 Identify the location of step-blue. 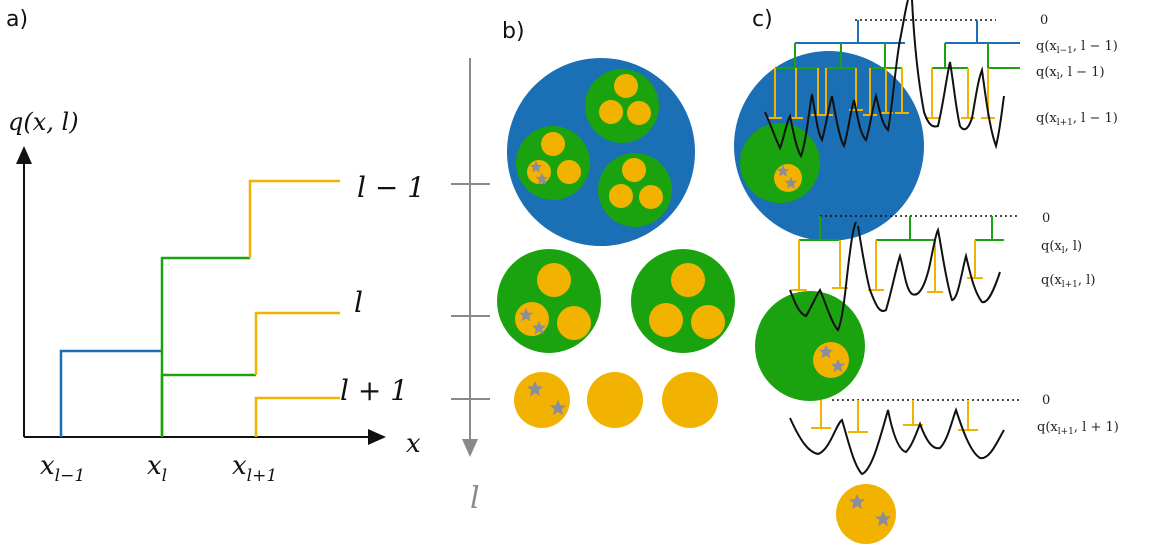
(110, 393).